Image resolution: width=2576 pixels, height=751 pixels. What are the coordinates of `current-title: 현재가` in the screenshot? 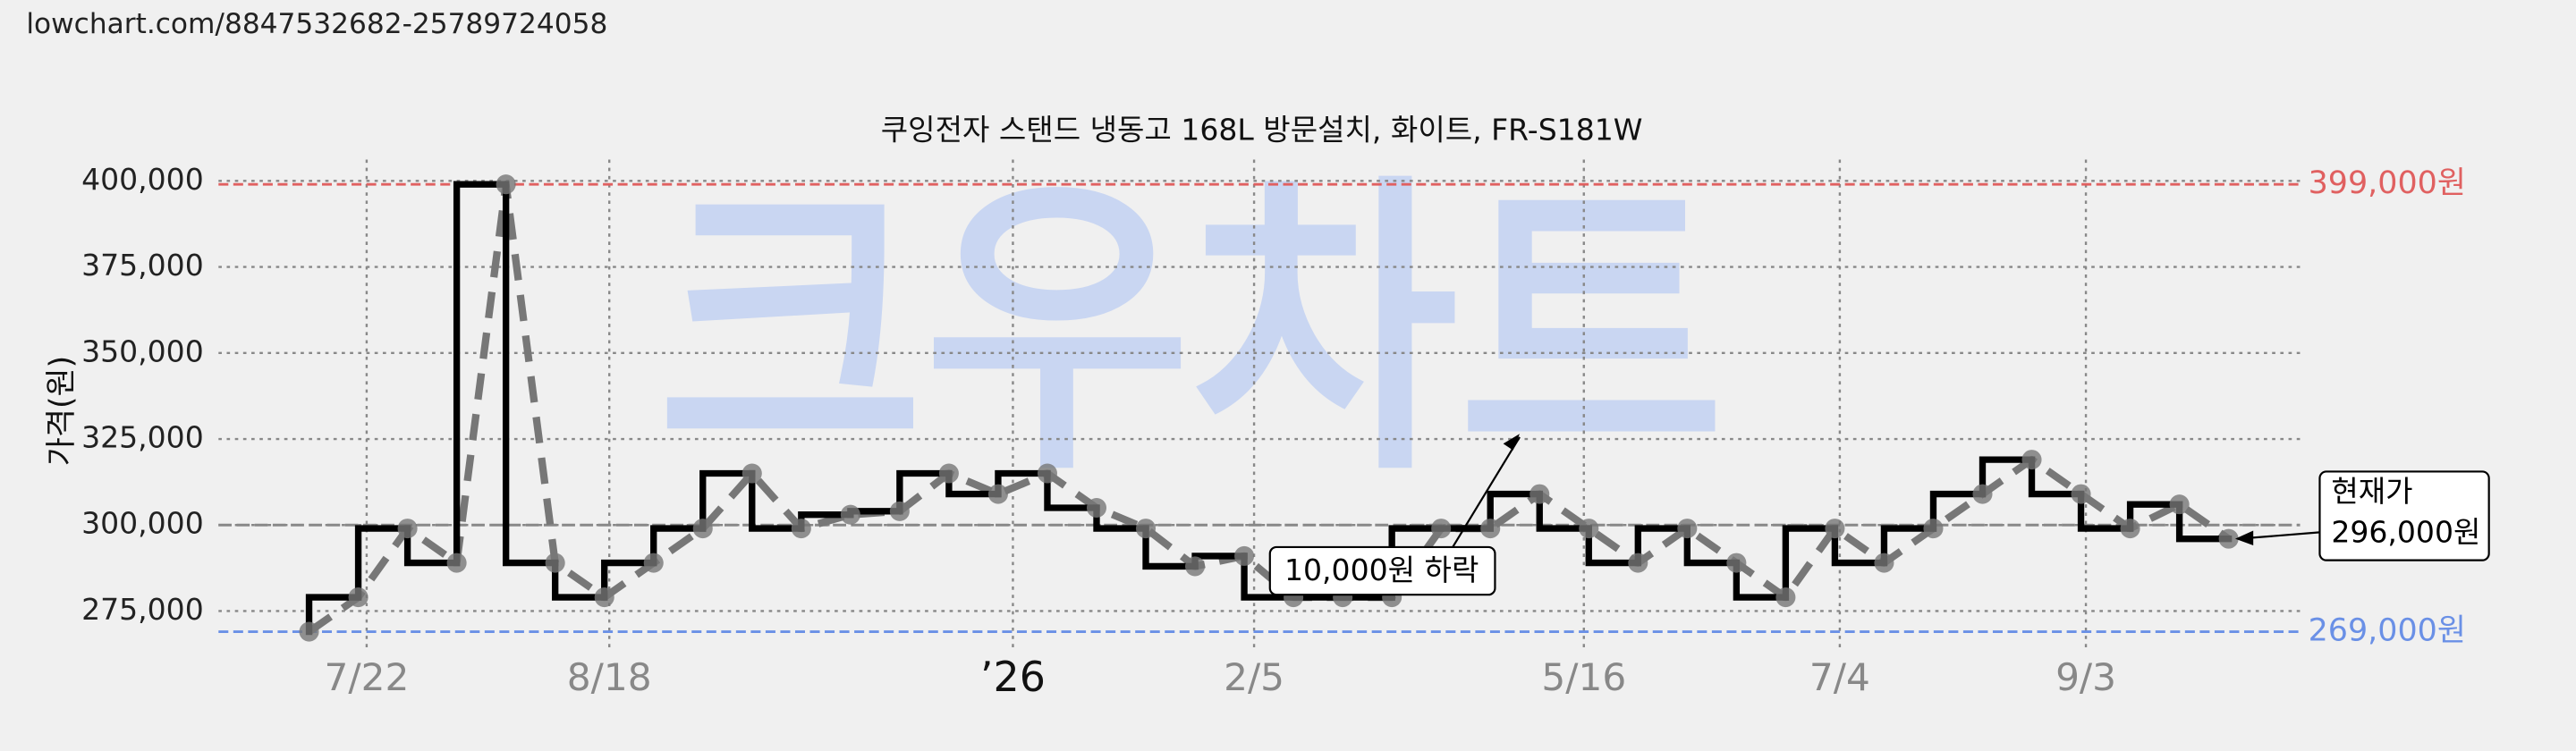 It's located at (2371, 491).